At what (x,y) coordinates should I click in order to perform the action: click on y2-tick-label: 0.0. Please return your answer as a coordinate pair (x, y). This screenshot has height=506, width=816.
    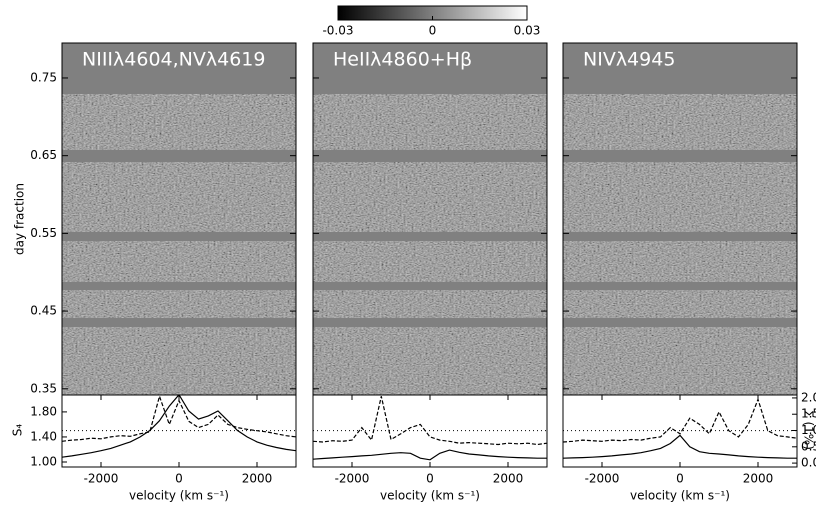
    Looking at the image, I should click on (808, 463).